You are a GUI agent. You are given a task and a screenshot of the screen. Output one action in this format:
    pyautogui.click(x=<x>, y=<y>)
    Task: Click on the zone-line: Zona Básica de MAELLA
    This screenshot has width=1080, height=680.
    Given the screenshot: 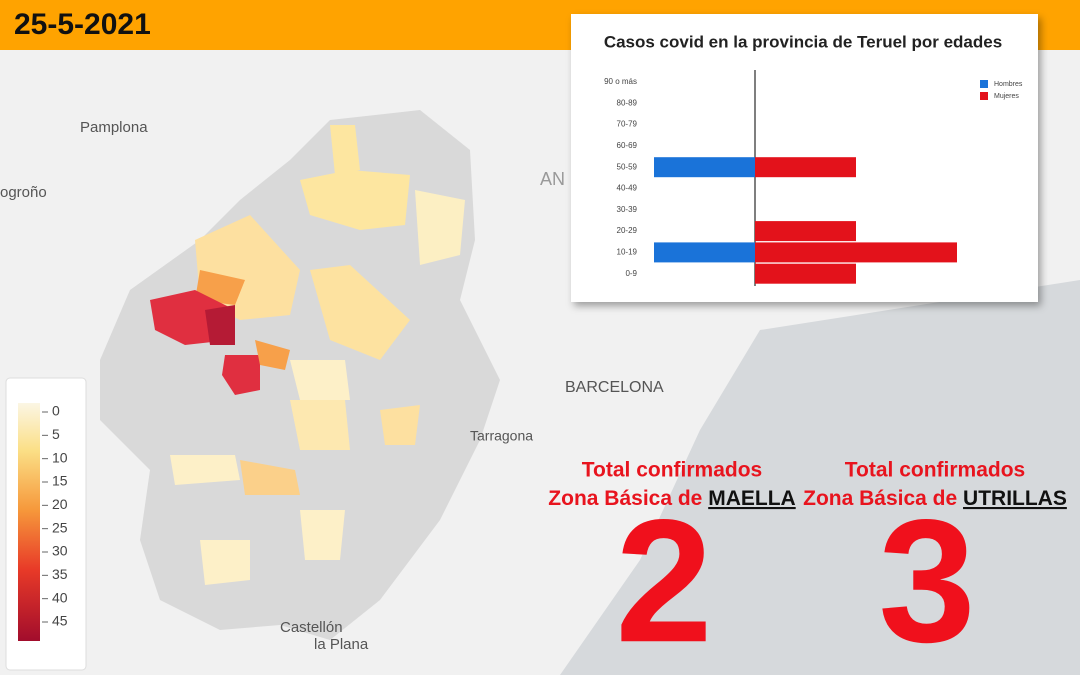 What is the action you would take?
    pyautogui.click(x=671, y=498)
    